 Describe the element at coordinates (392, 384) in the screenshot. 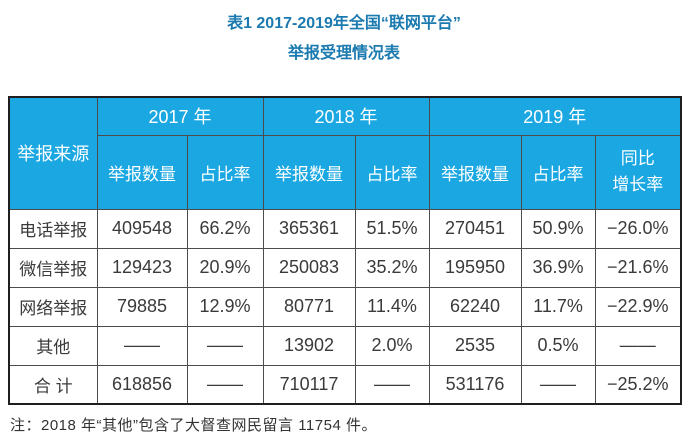

I see `cell-2018-ratio: ——` at that location.